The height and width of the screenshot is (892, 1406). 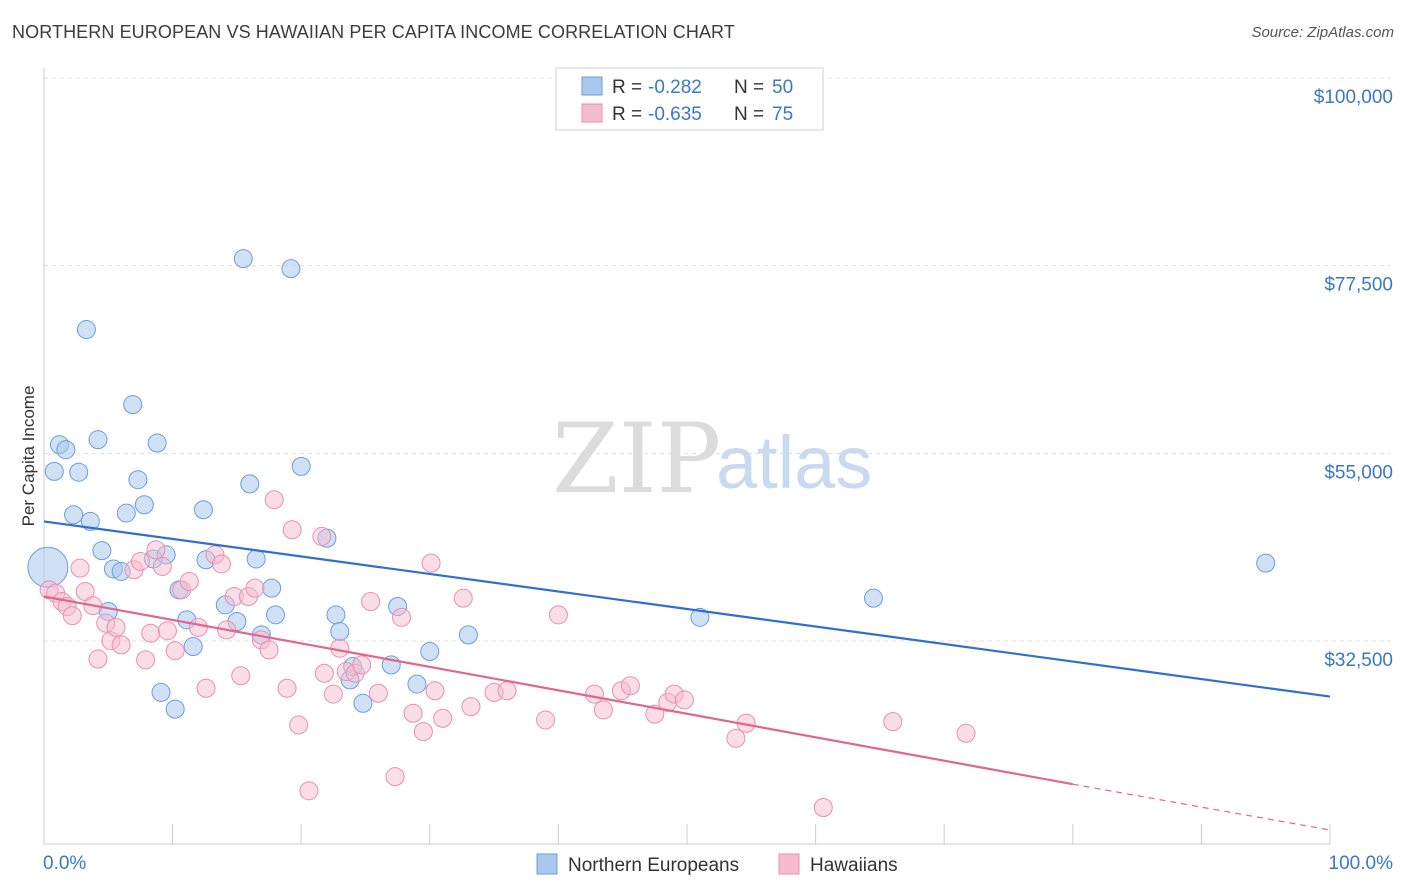 What do you see at coordinates (1353, 379) in the screenshot?
I see `y-tick-labels: $32,500 $55,000 $77,500 $100,000` at bounding box center [1353, 379].